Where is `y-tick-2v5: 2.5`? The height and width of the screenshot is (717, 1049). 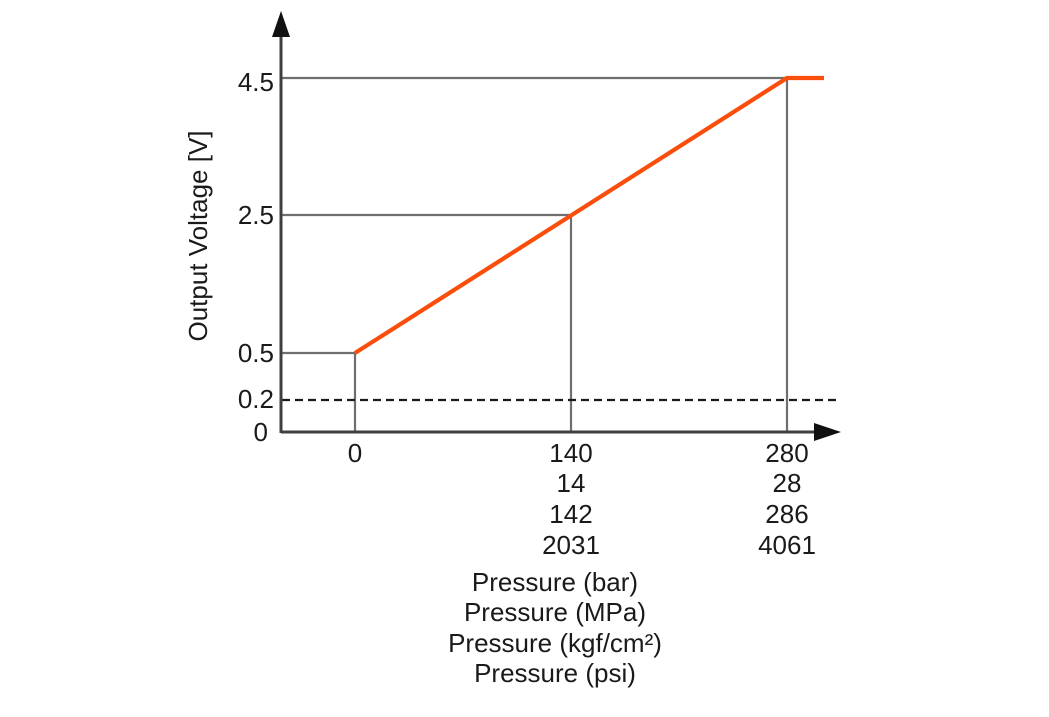 y-tick-2v5: 2.5 is located at coordinates (256, 215).